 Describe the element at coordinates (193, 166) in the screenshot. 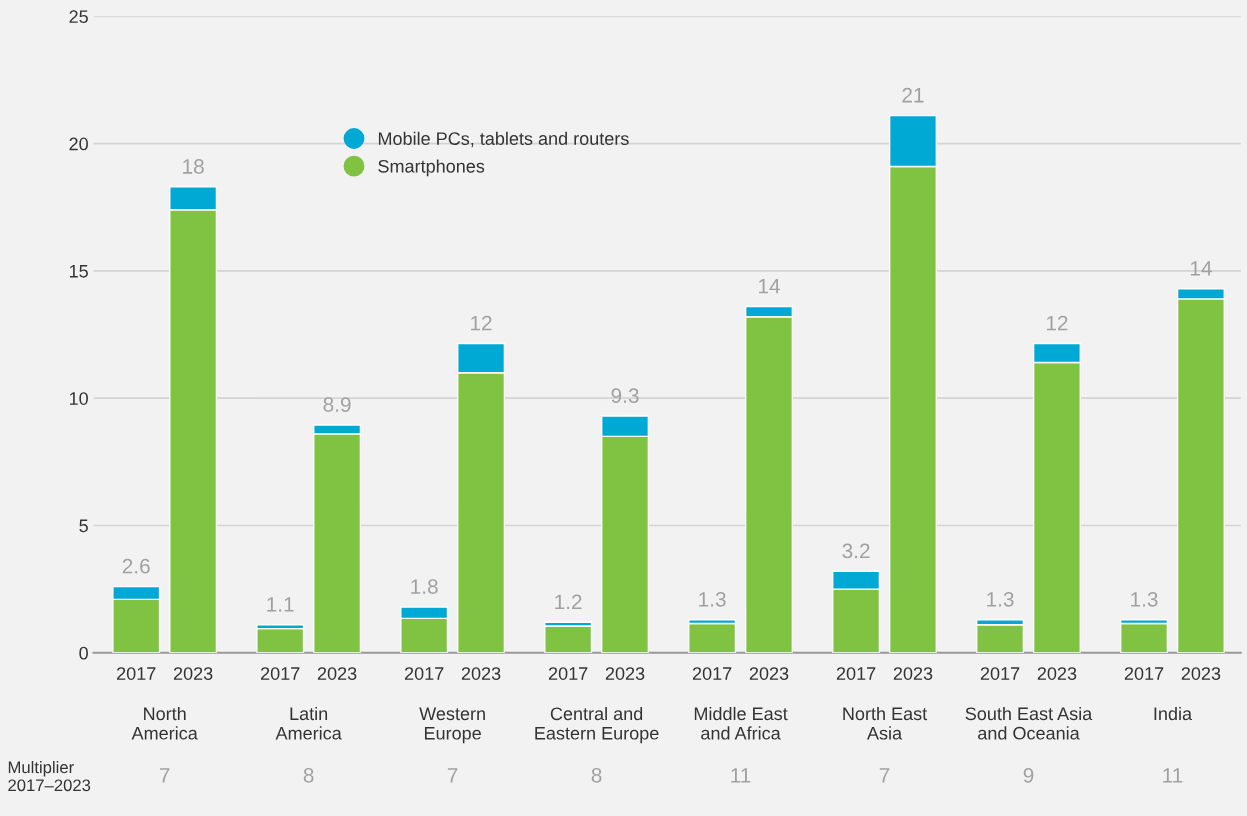

I see `total-label: 18` at that location.